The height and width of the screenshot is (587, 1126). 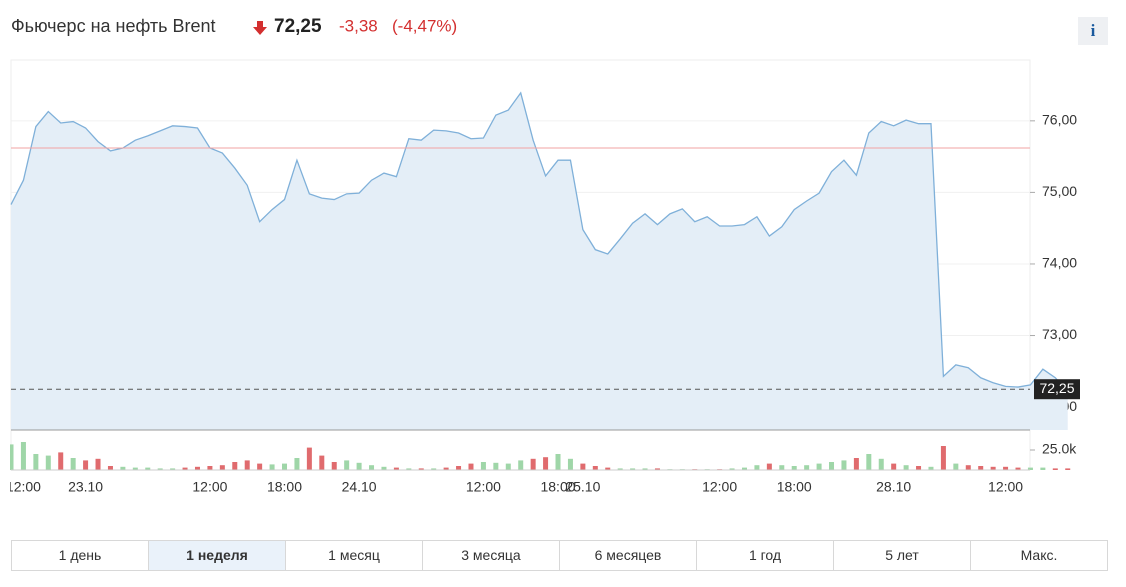 What do you see at coordinates (1059, 334) in the screenshot?
I see `y-tick-label: 73,00` at bounding box center [1059, 334].